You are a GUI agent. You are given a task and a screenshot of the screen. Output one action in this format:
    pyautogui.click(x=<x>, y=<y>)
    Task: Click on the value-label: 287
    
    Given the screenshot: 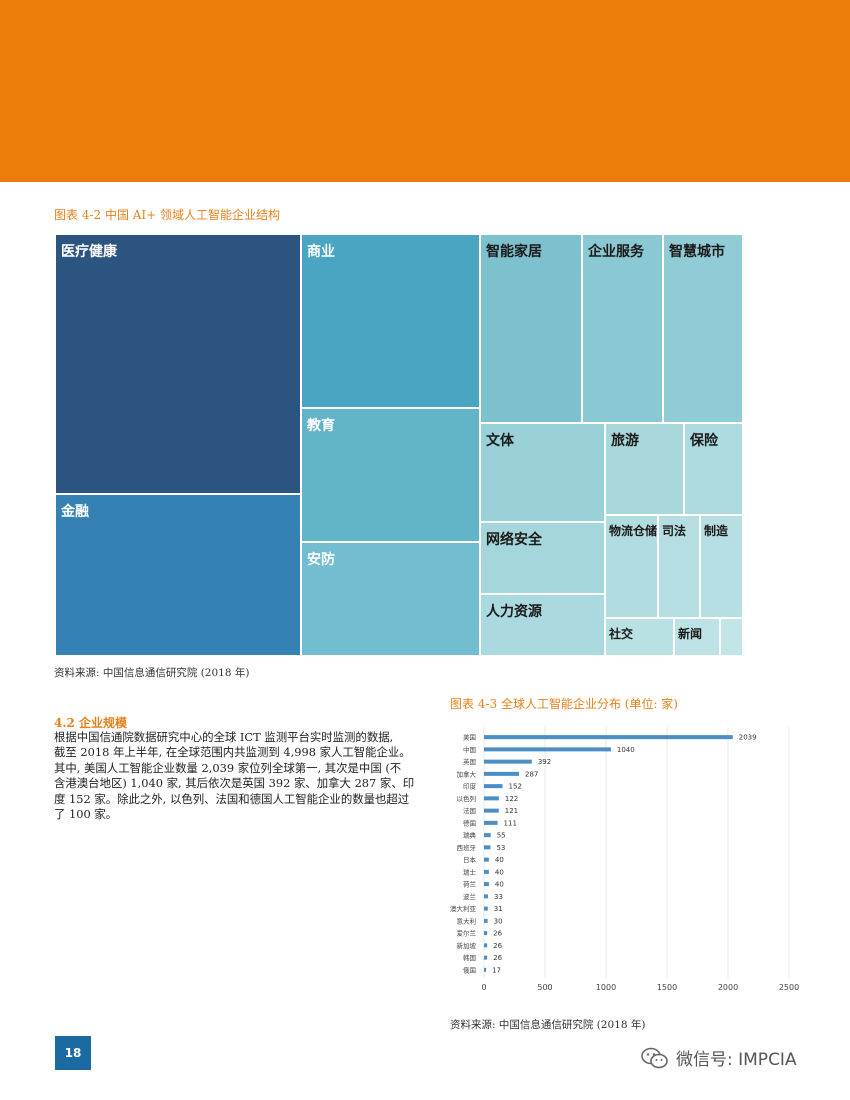 What is the action you would take?
    pyautogui.click(x=531, y=774)
    